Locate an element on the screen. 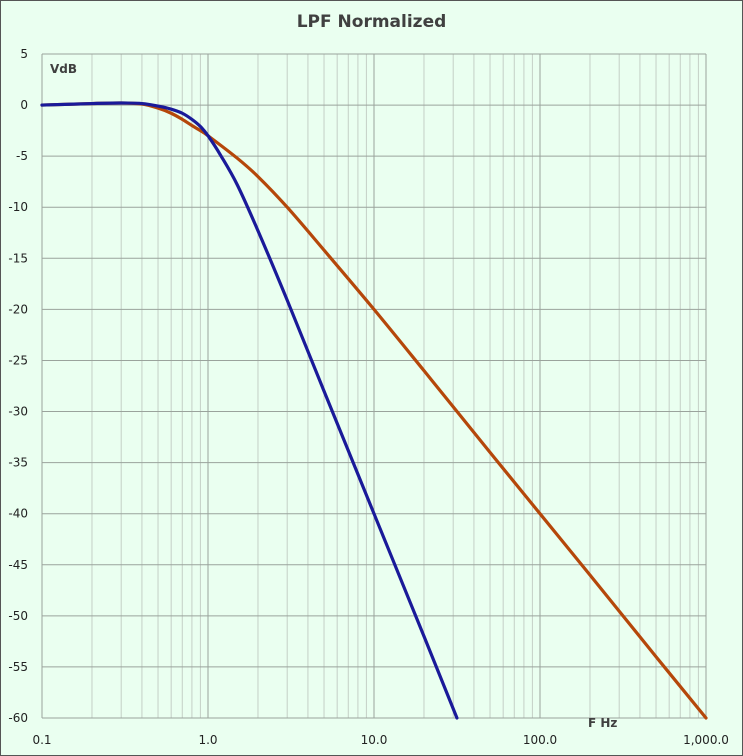  y-tick-label: -50 is located at coordinates (18, 616).